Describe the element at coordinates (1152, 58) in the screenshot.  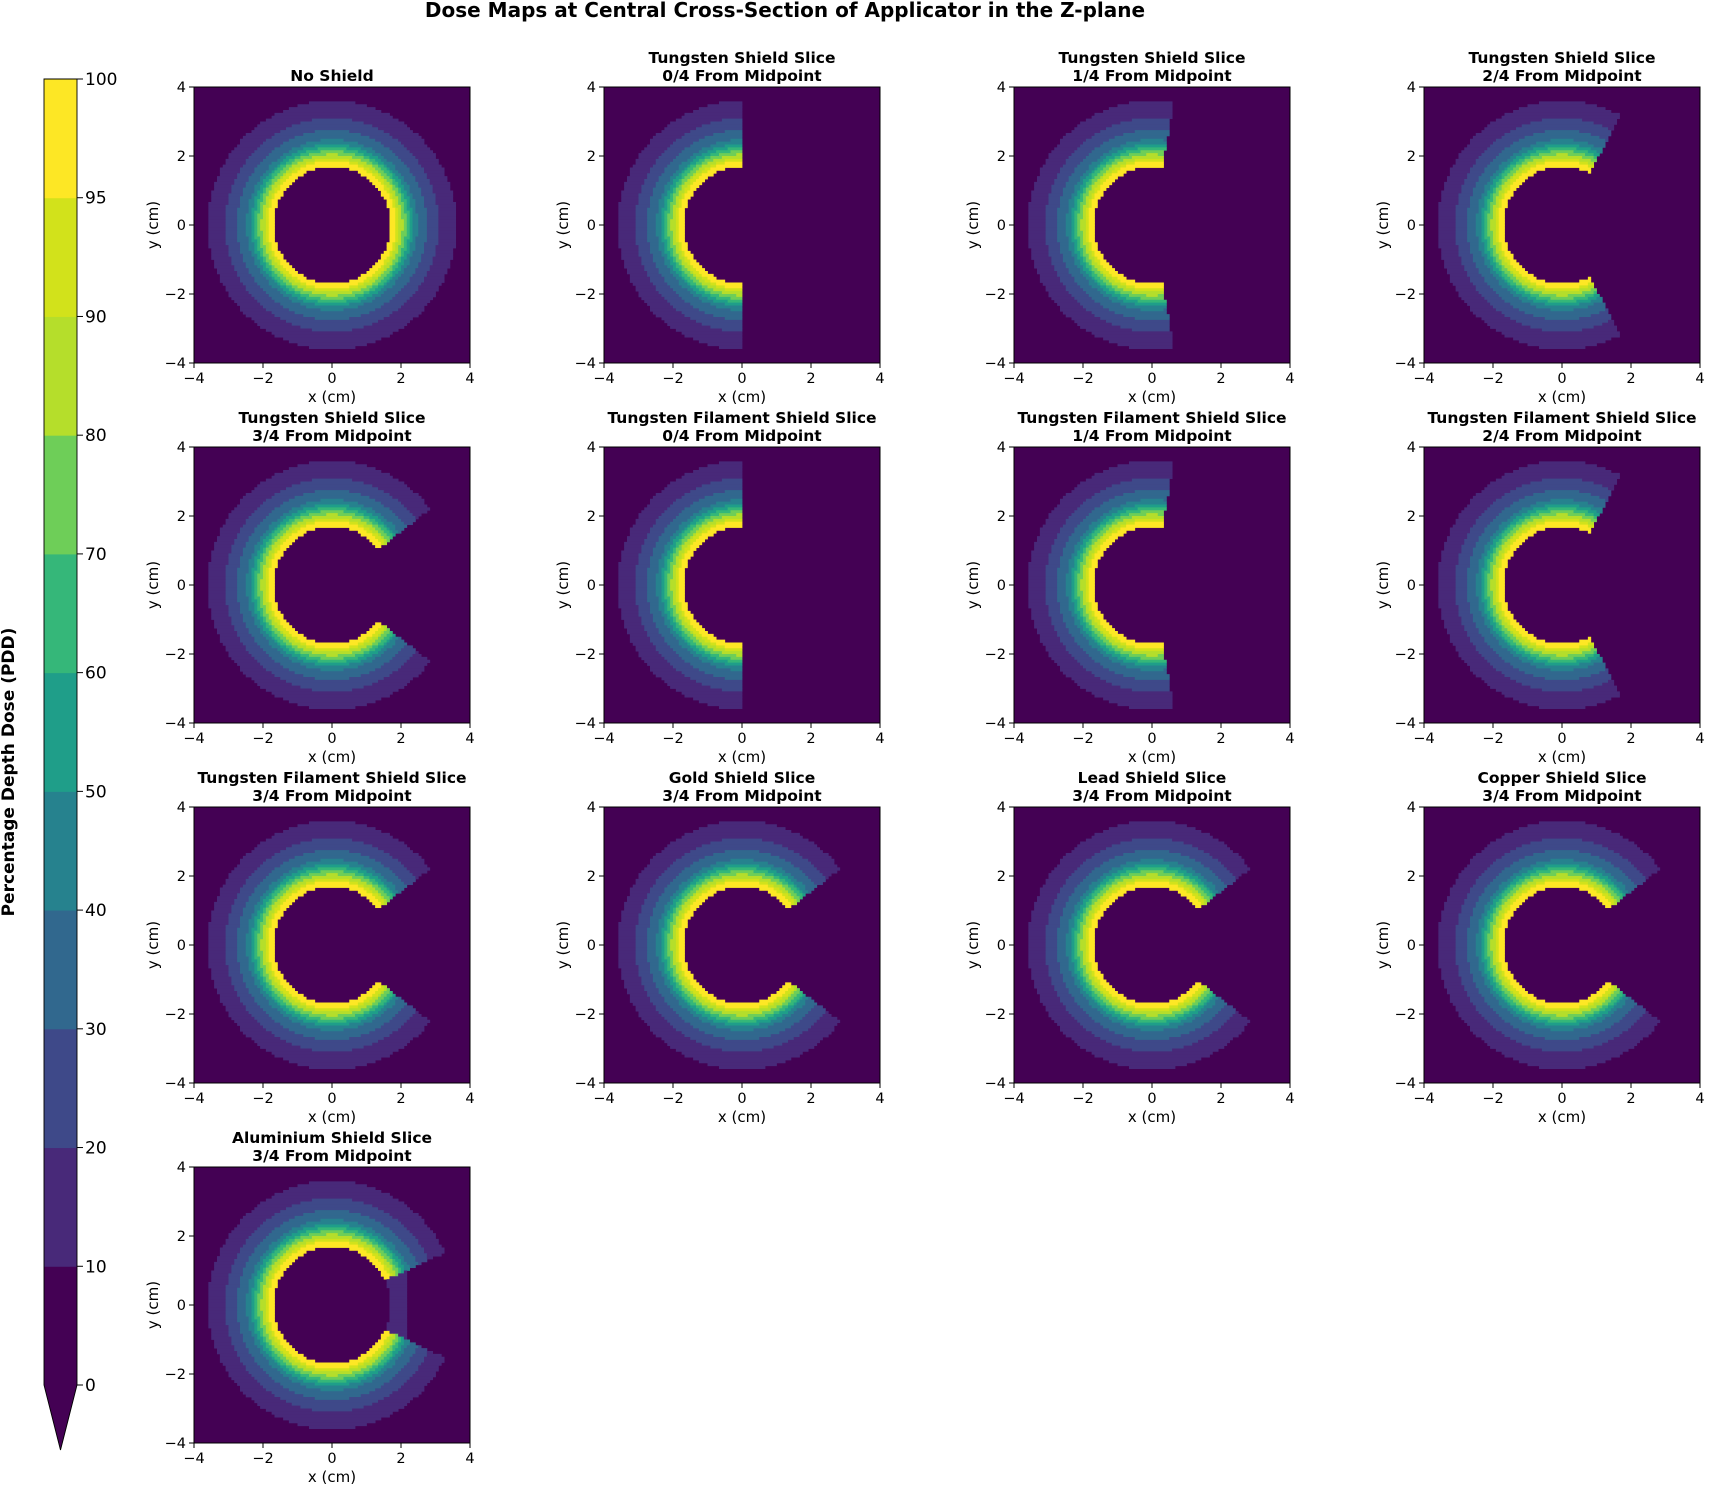
I see `panel-title: Tungsten Shield Slice` at that location.